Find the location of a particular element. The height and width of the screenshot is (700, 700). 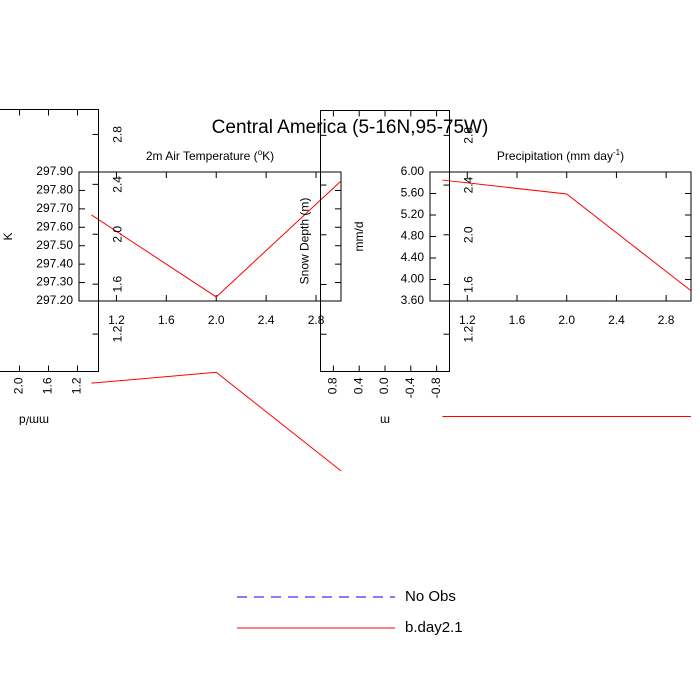

y-tick-label: 297.20 is located at coordinates (54, 300).